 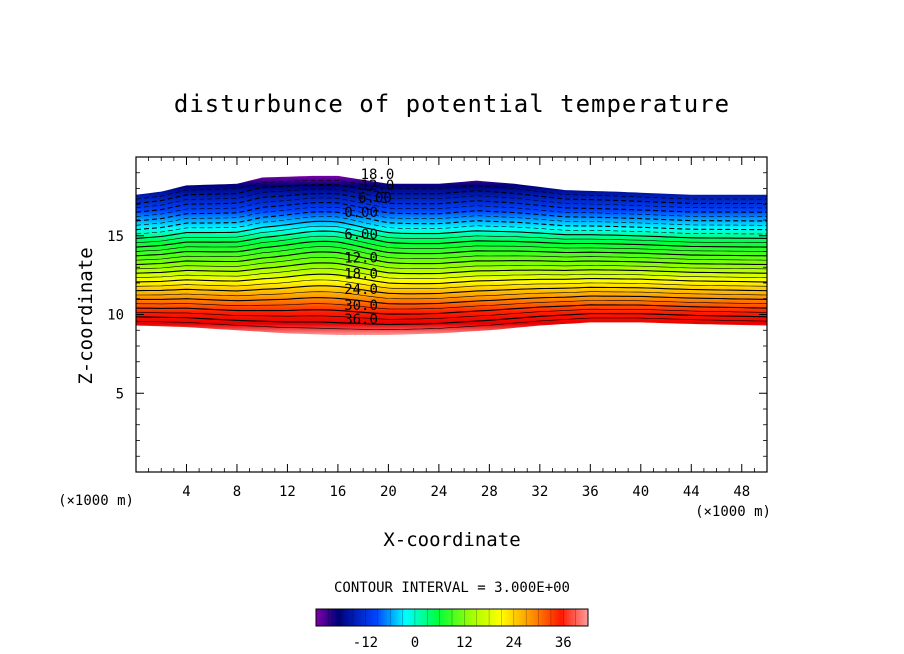 What do you see at coordinates (733, 512) in the screenshot?
I see `x-unit-label: (×1000 m)` at bounding box center [733, 512].